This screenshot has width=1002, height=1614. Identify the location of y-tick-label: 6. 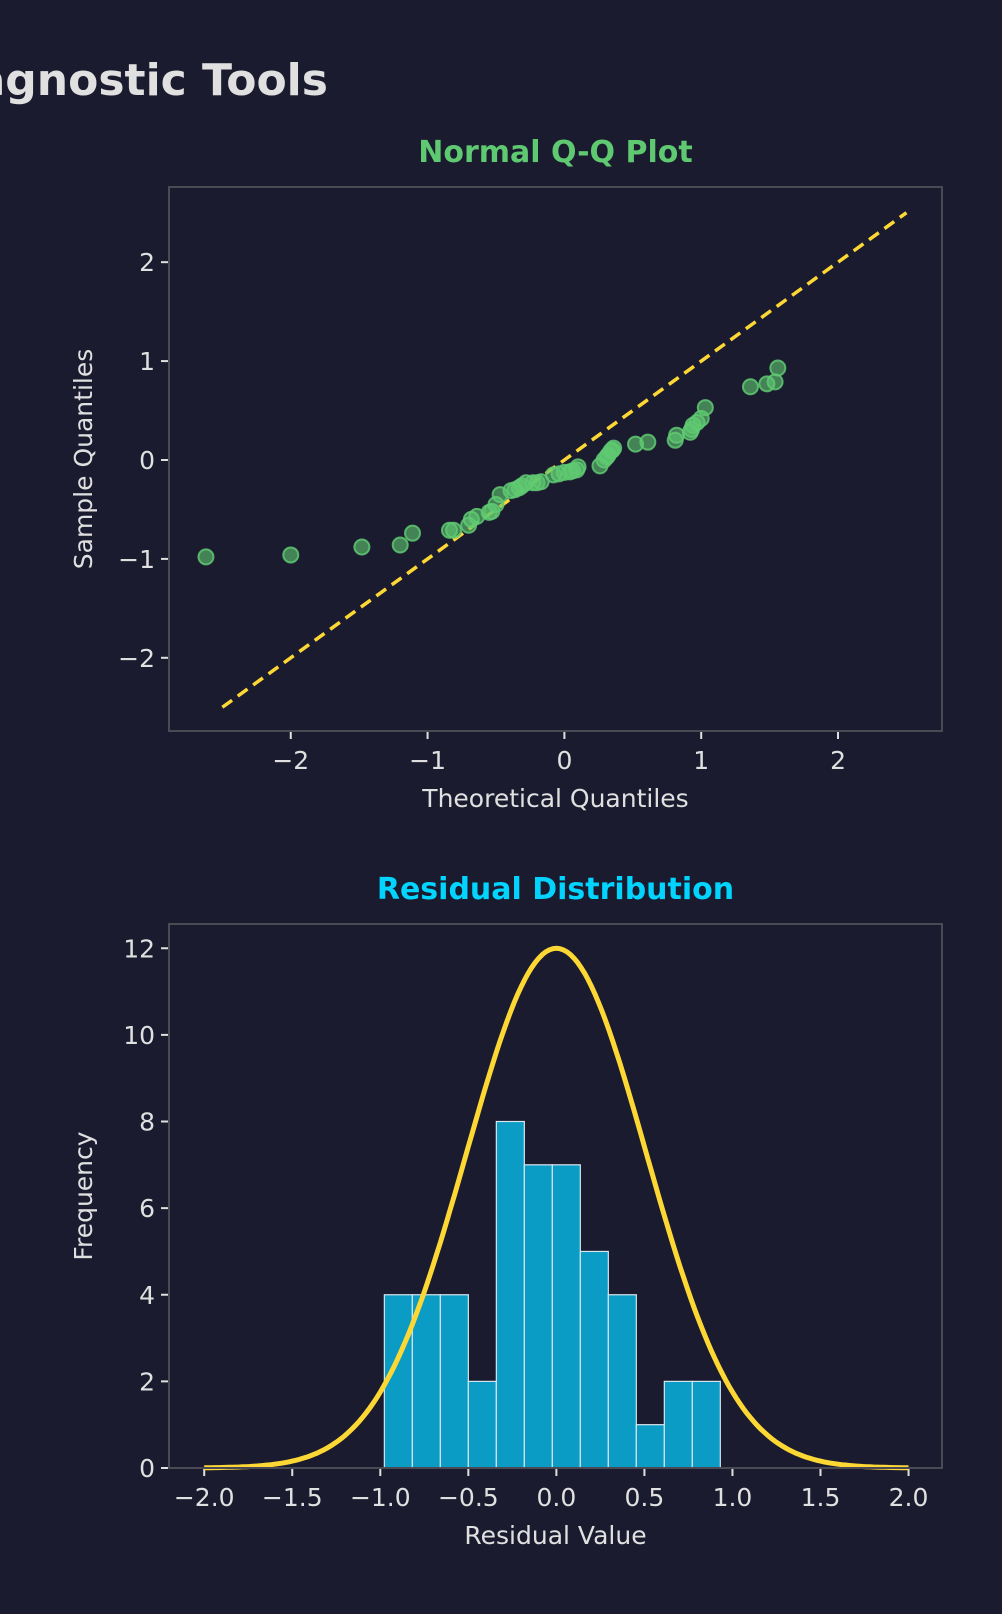
(147, 1208).